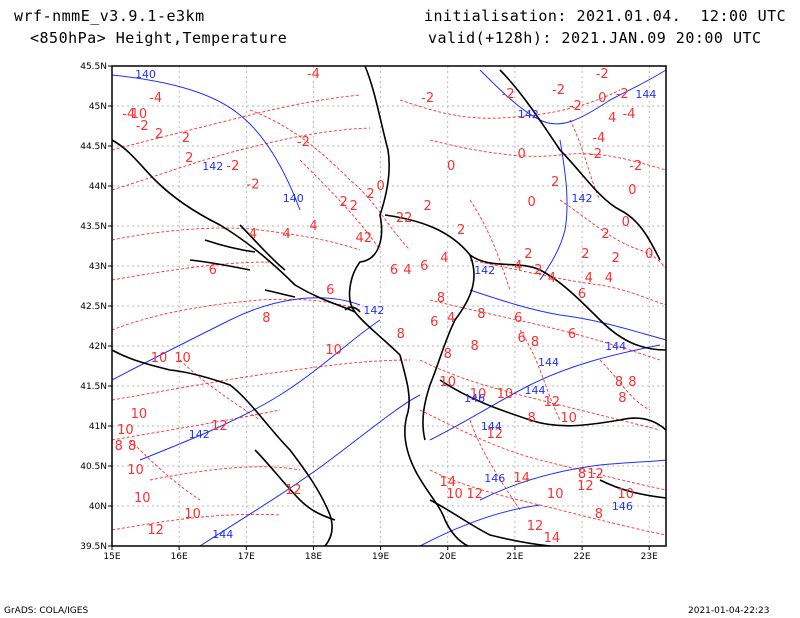 The height and width of the screenshot is (618, 800). I want to click on lon-tick-label: 16E, so click(179, 557).